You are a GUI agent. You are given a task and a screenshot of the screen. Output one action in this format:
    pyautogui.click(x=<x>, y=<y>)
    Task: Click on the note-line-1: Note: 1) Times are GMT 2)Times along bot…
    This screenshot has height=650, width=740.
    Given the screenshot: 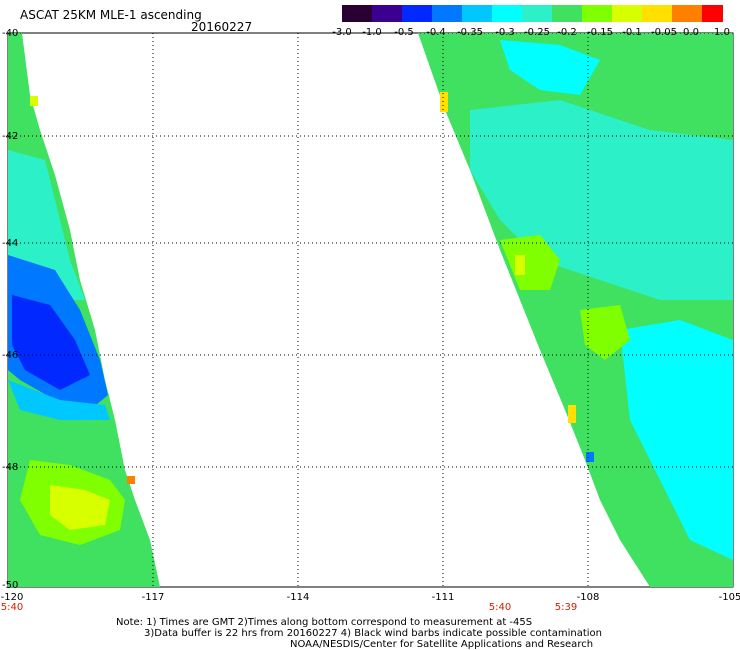 What is the action you would take?
    pyautogui.click(x=324, y=622)
    